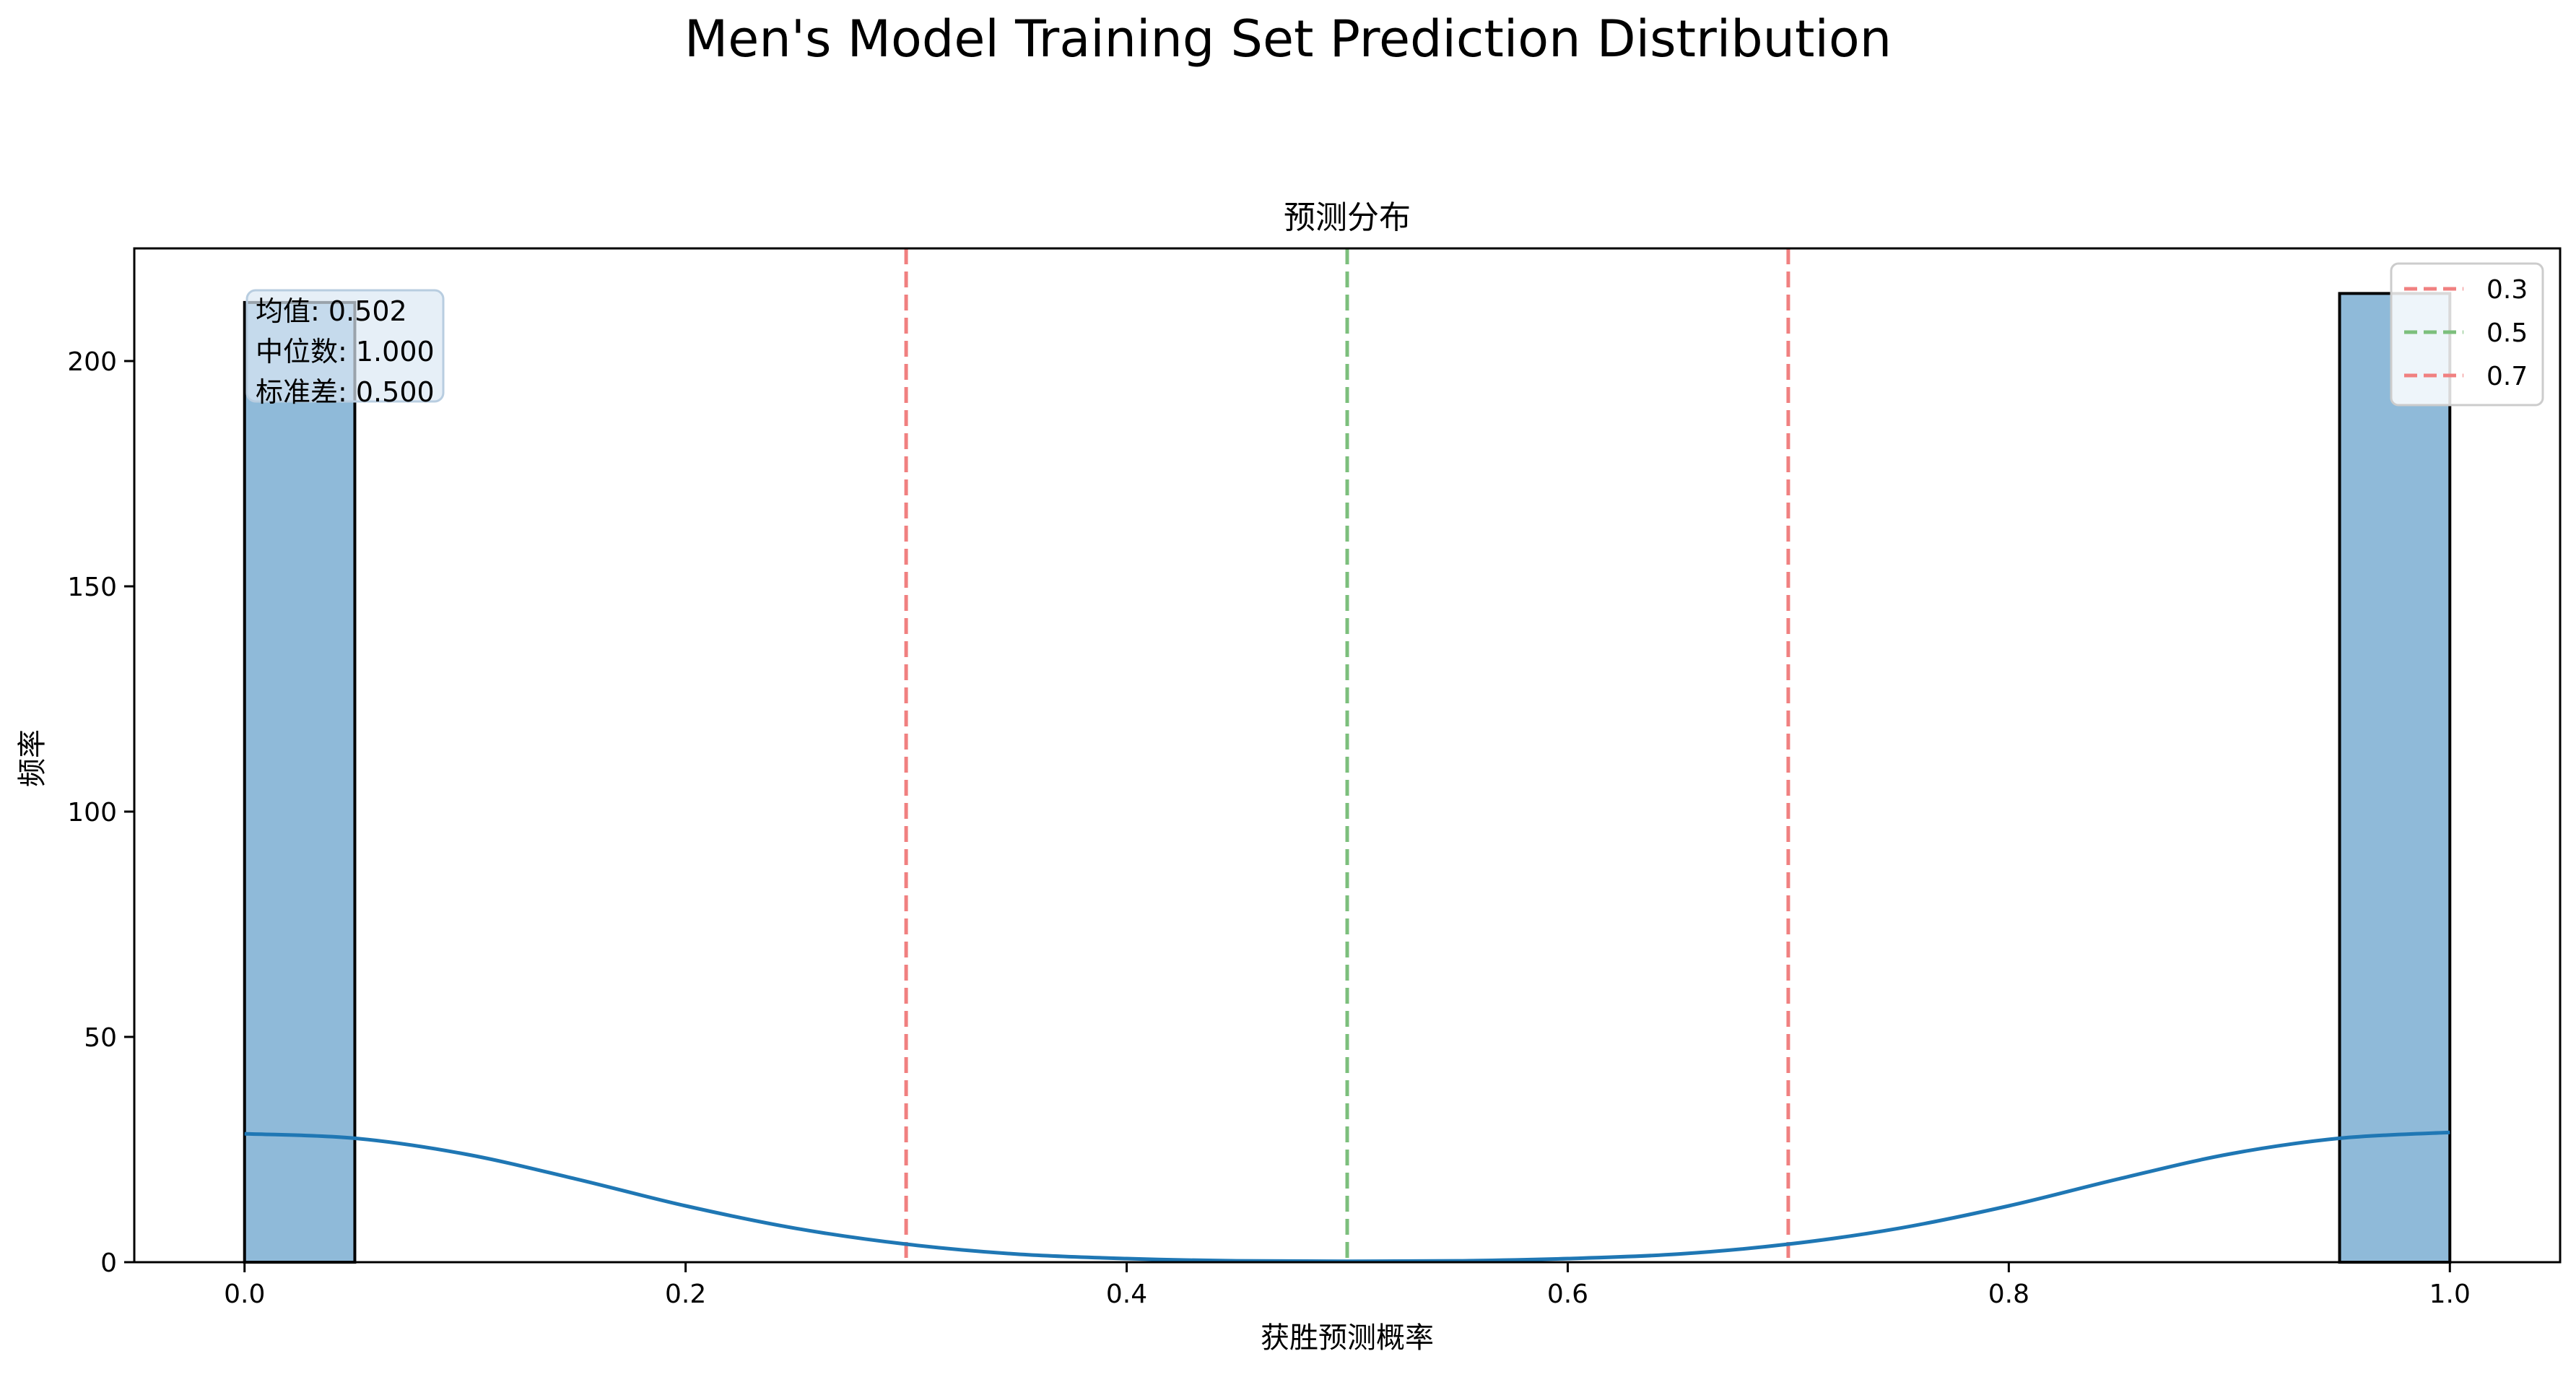  I want to click on legend-box, so click(2467, 334).